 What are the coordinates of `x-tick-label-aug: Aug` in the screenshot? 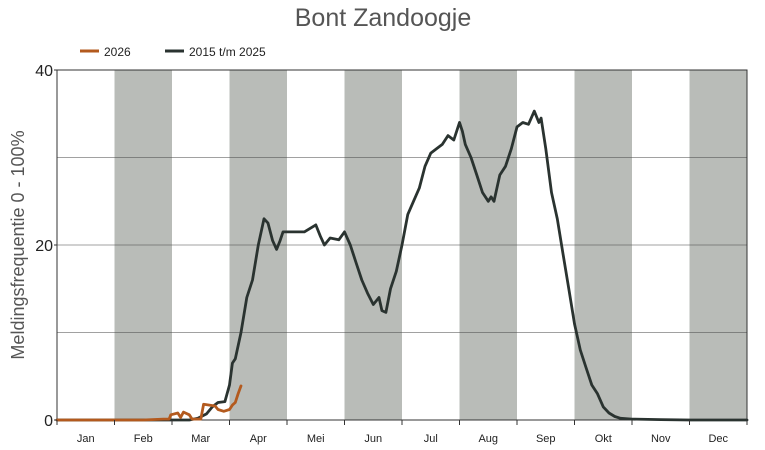 It's located at (488, 439).